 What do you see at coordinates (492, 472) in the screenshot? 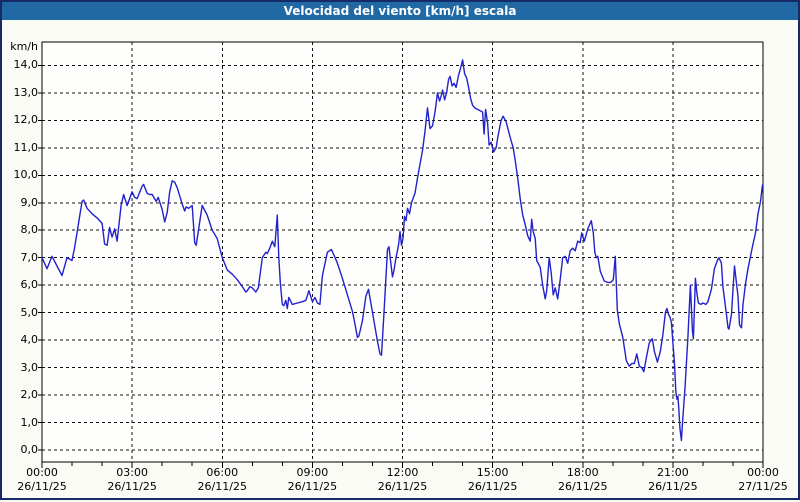
I see `x-tick-time-label: 15:00` at bounding box center [492, 472].